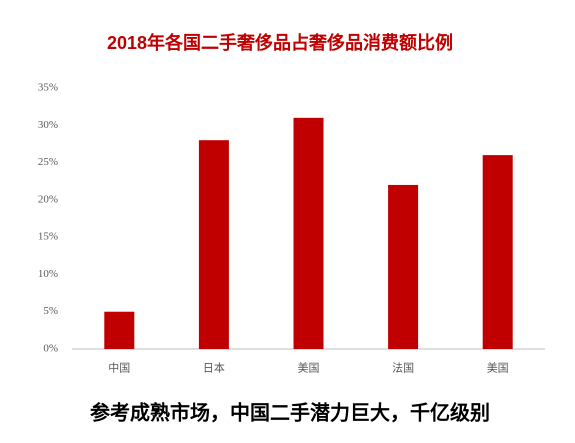 The image size is (575, 443). Describe the element at coordinates (214, 368) in the screenshot. I see `x-tick-label: 日本` at that location.